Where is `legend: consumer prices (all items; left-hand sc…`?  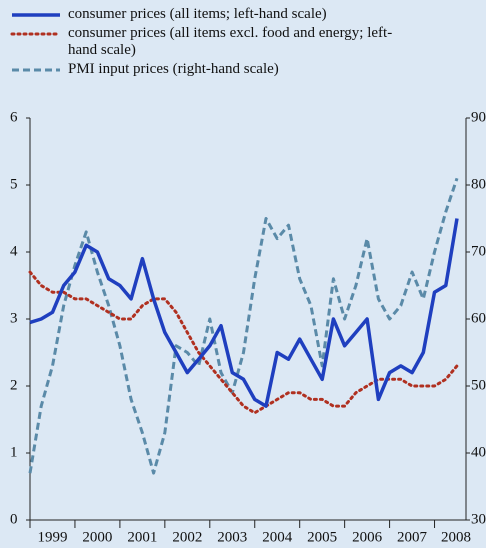
legend: consumer prices (all items; left-hand sc… is located at coordinates (210, 43).